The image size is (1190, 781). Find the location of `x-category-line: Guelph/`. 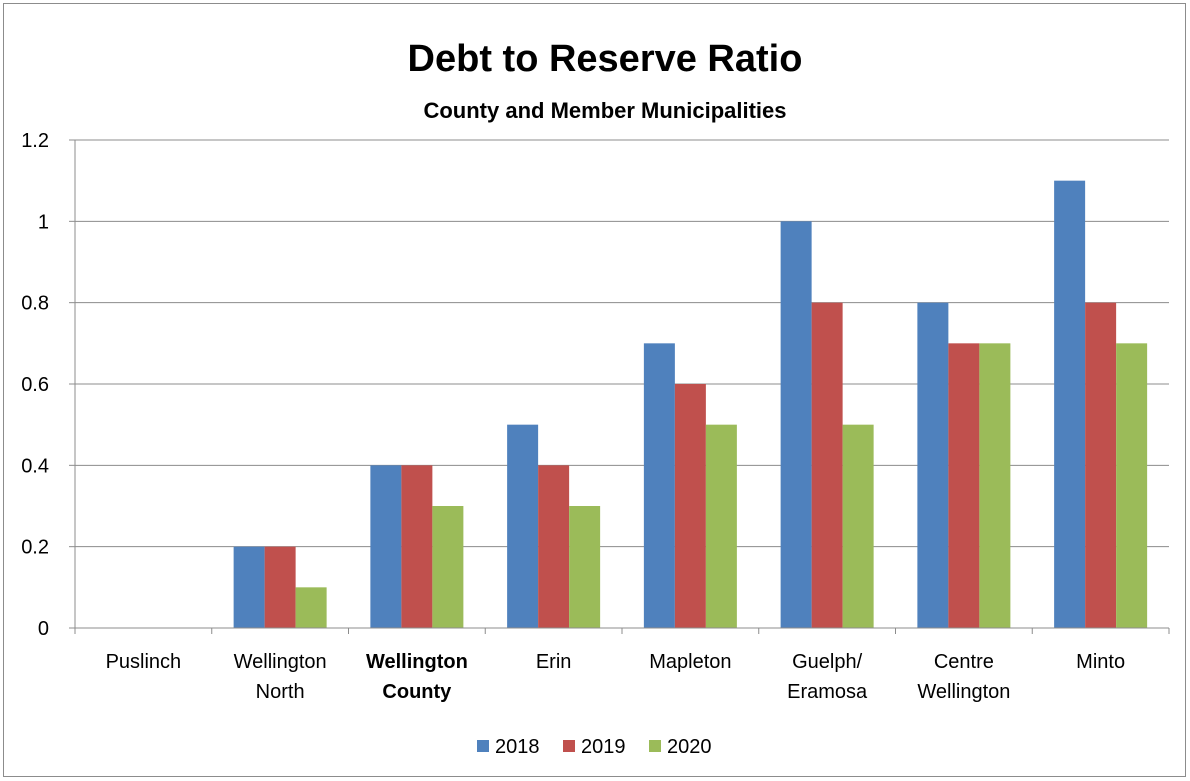

x-category-line: Guelph/ is located at coordinates (827, 662).